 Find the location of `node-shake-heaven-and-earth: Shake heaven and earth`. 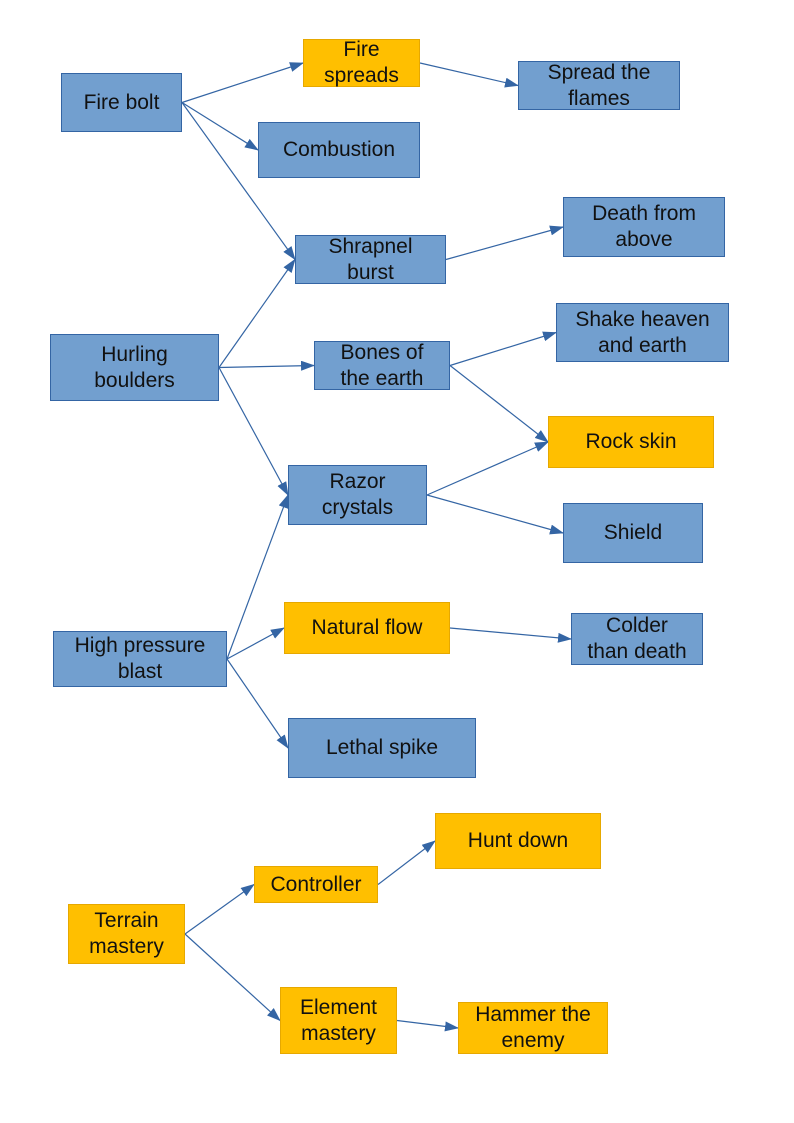

node-shake-heaven-and-earth: Shake heaven and earth is located at coordinates (642, 332).